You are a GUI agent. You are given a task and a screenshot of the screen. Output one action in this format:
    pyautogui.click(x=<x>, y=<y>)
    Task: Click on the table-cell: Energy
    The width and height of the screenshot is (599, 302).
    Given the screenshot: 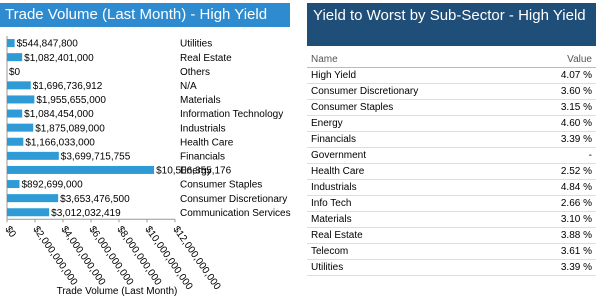 What is the action you would take?
    pyautogui.click(x=415, y=123)
    